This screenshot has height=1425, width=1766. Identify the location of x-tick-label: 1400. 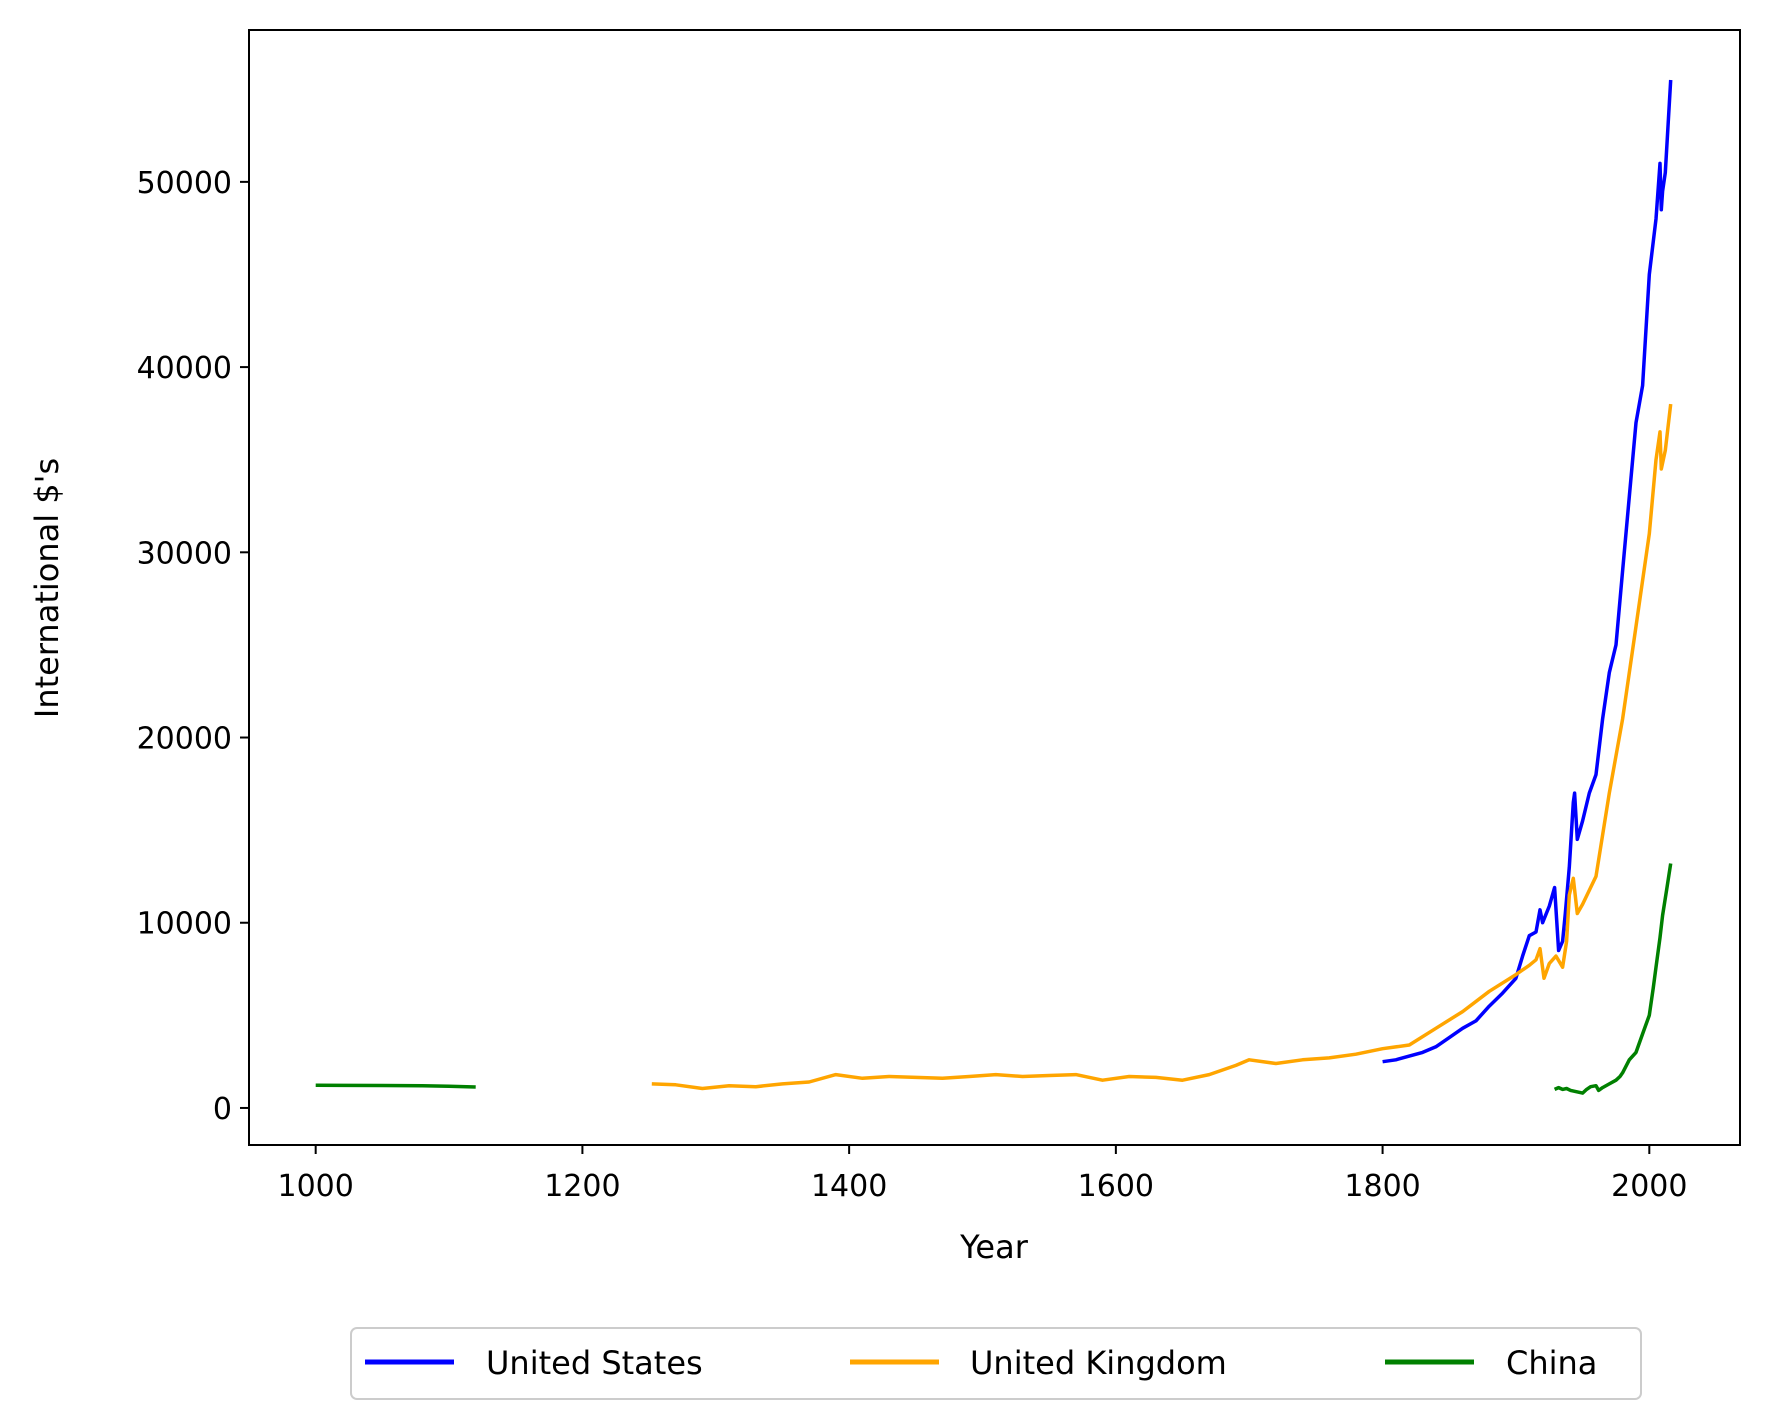
(849, 1186).